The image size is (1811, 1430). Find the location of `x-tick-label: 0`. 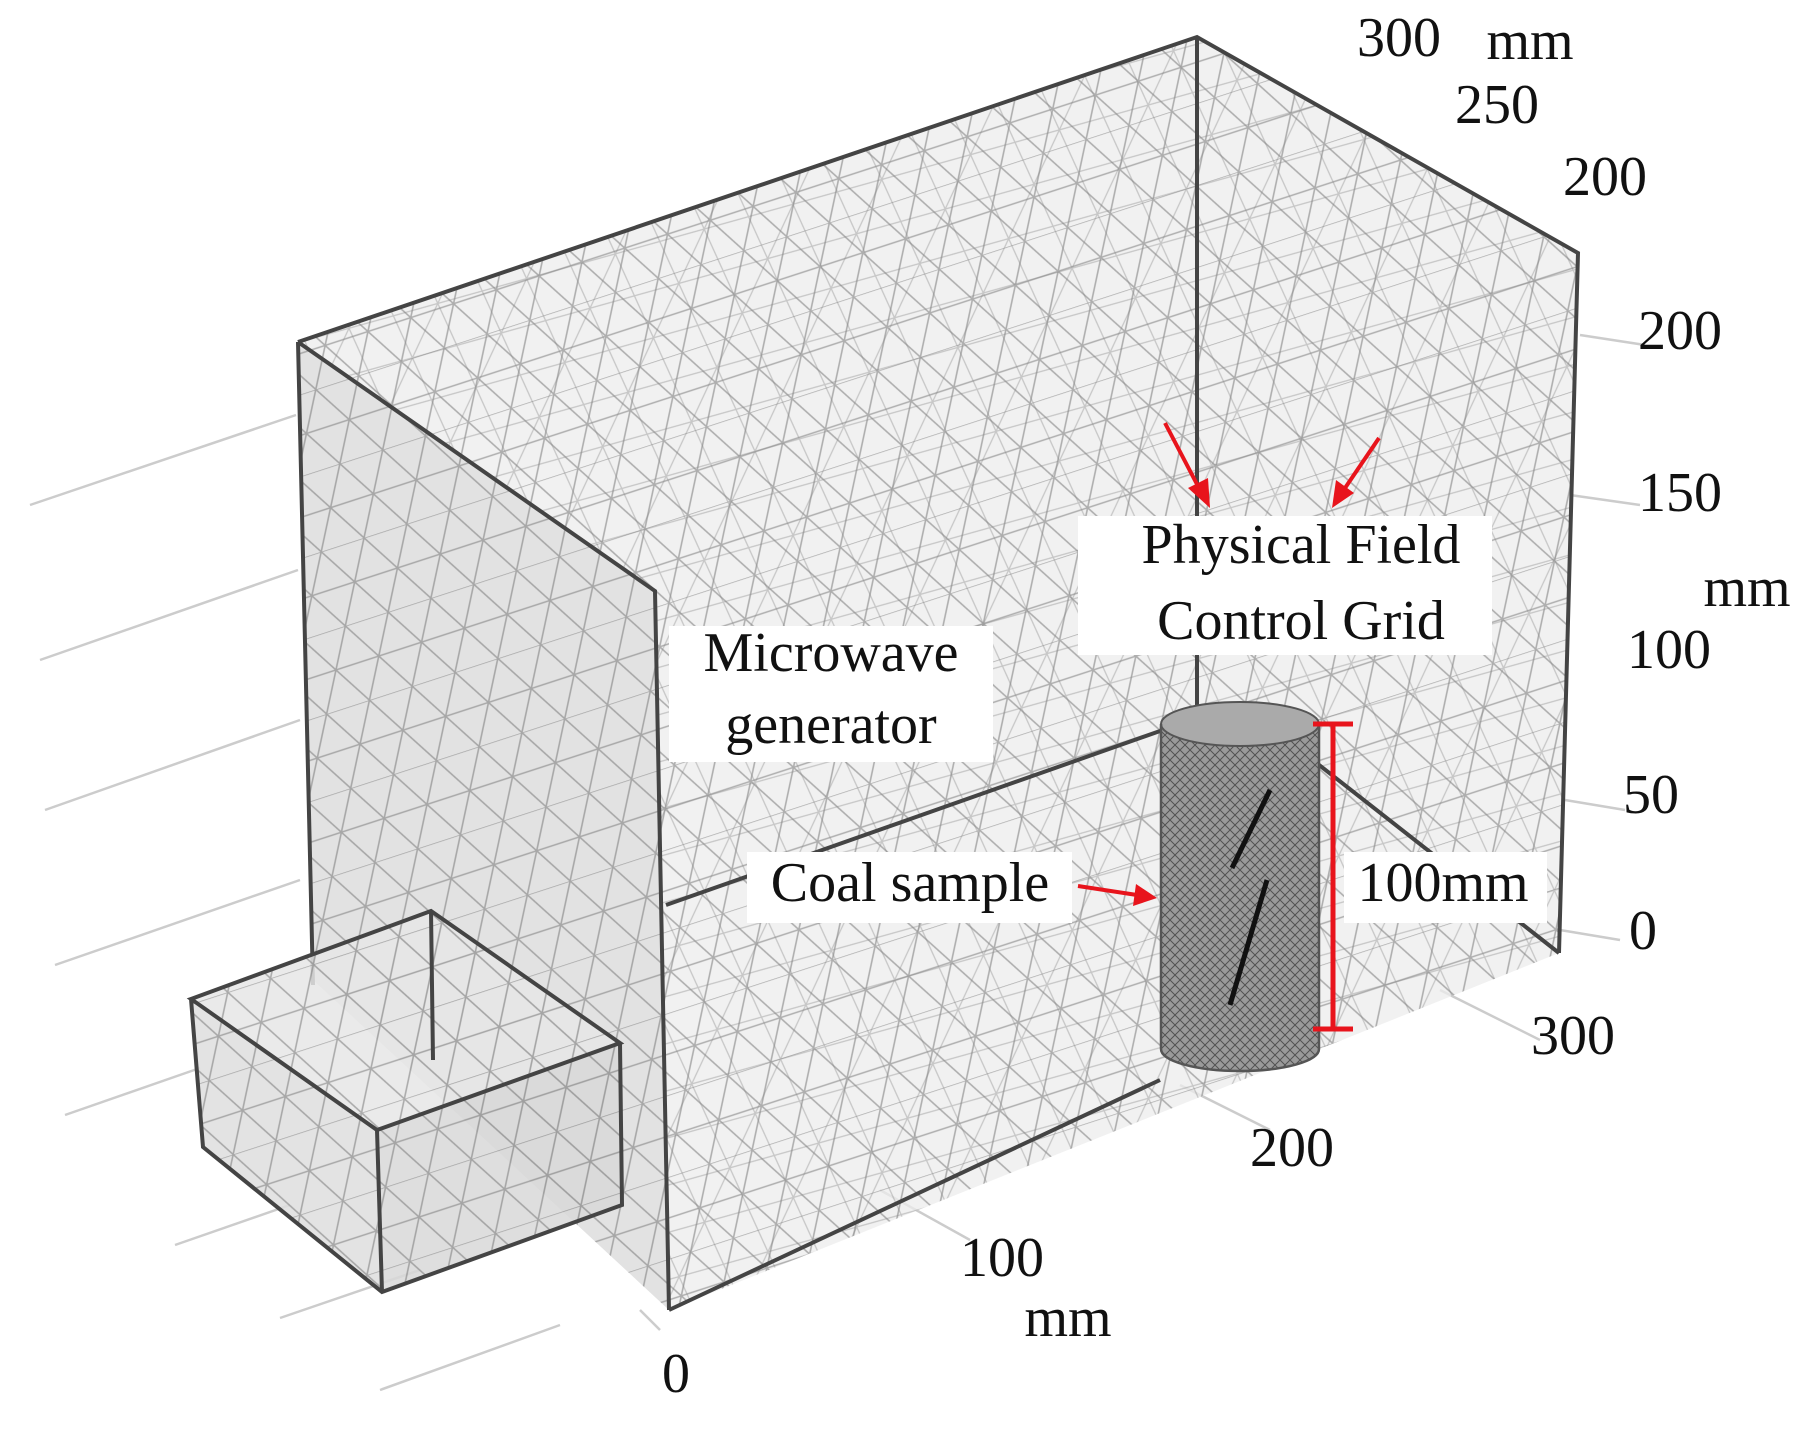

x-tick-label: 0 is located at coordinates (676, 1374).